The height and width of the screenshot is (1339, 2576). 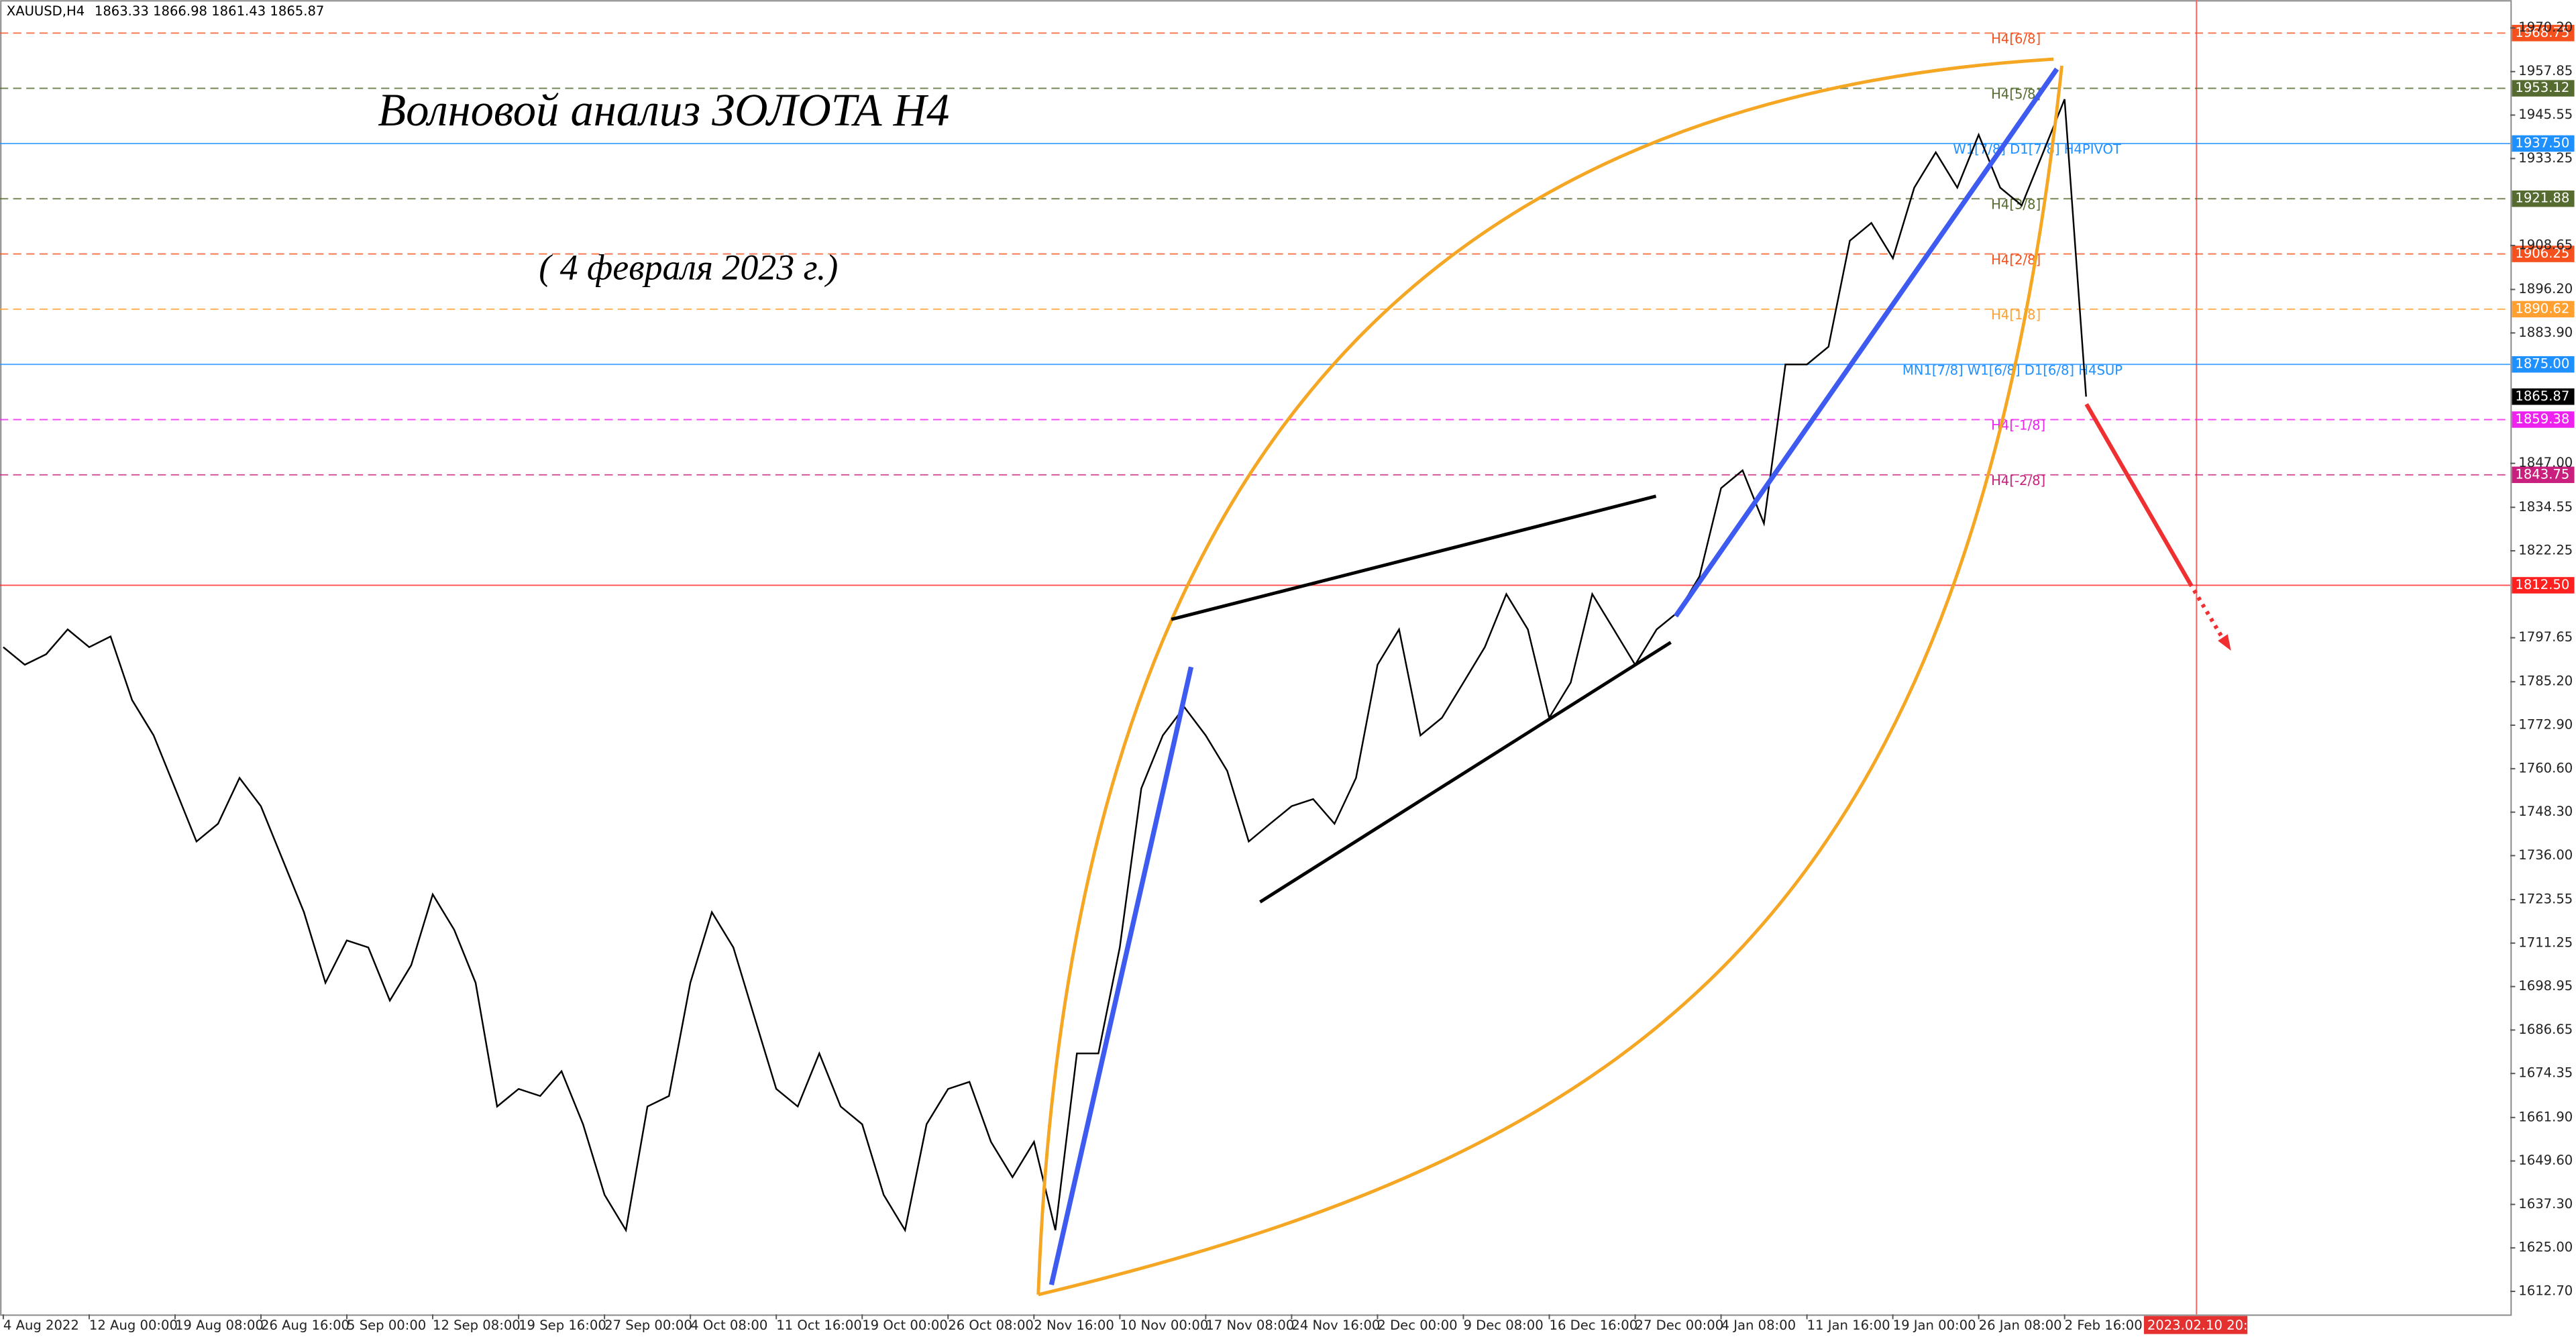 What do you see at coordinates (2016, 205) in the screenshot?
I see `level-label: H4[3/8]` at bounding box center [2016, 205].